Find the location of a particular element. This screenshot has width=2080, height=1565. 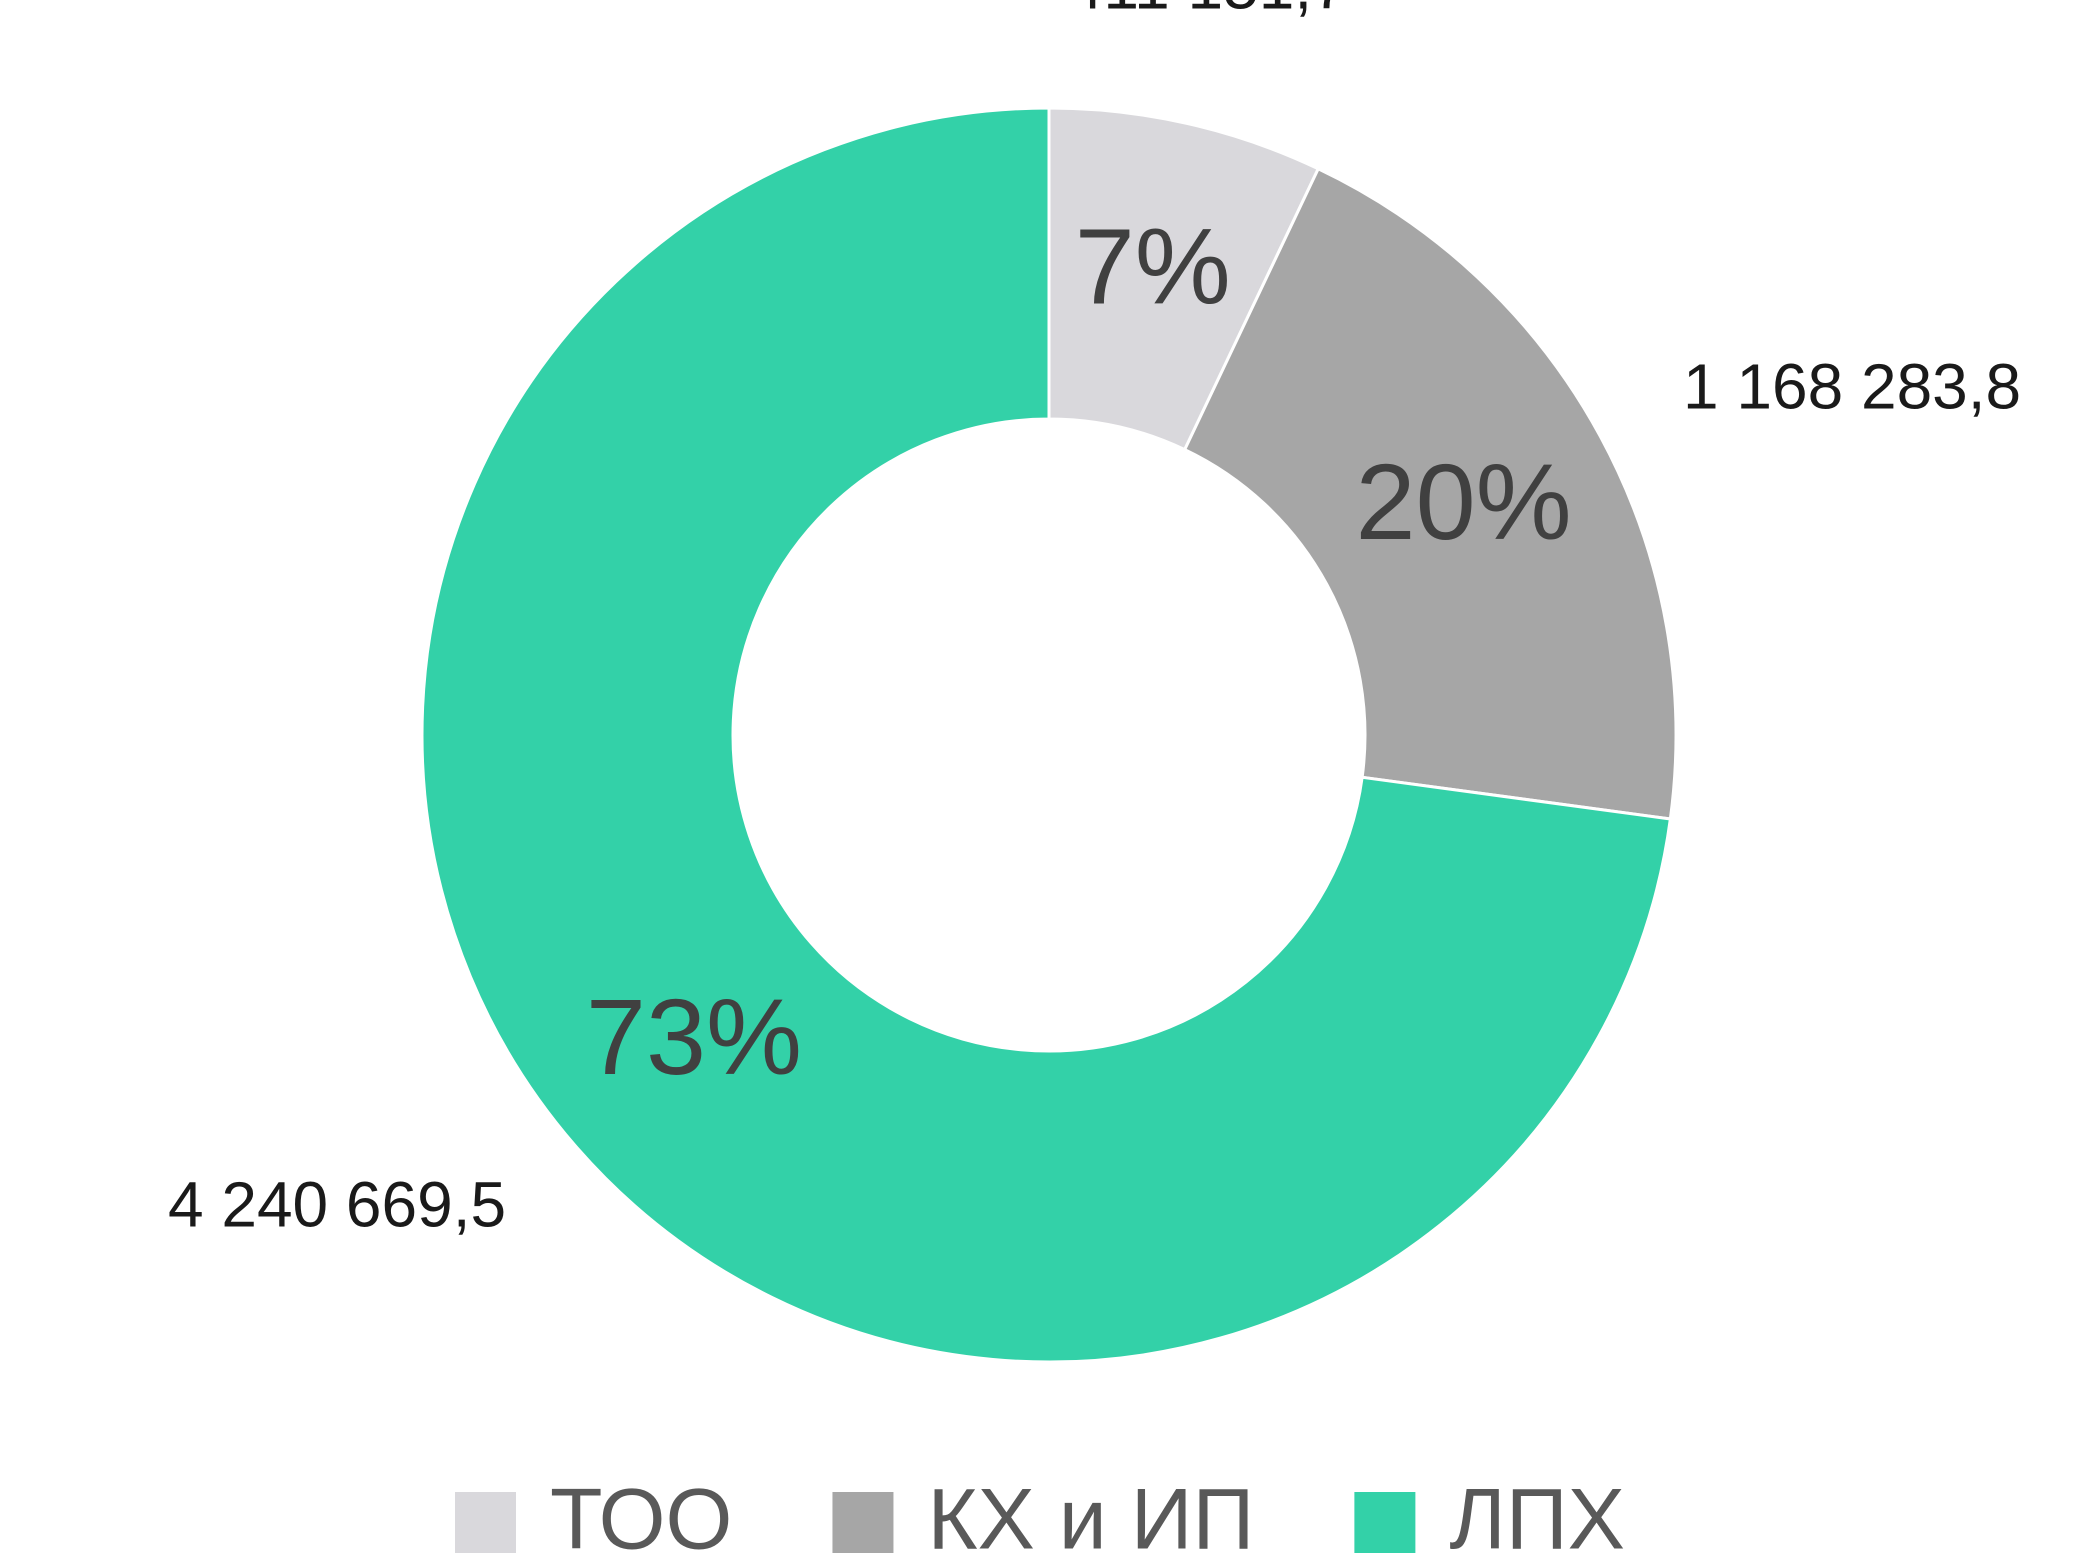

legend-label: ТОО is located at coordinates (641, 1518).